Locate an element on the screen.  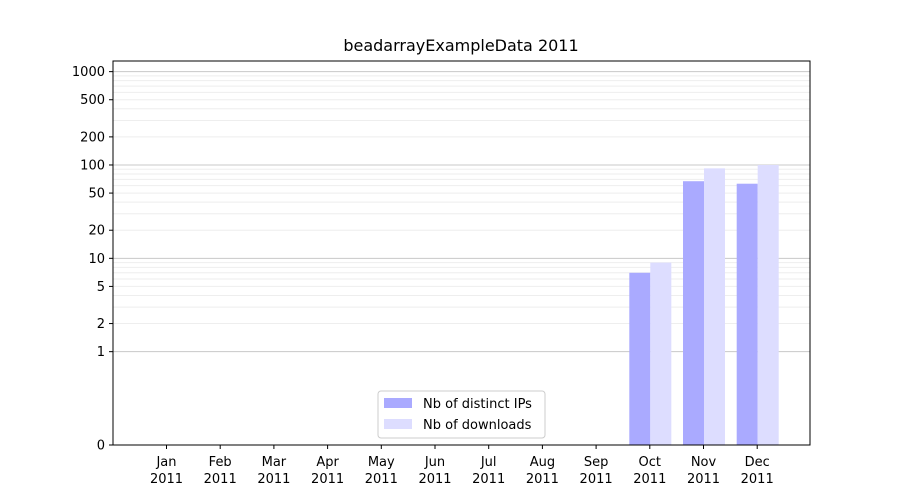
x-tick-label: May 2011 is located at coordinates (381, 471).